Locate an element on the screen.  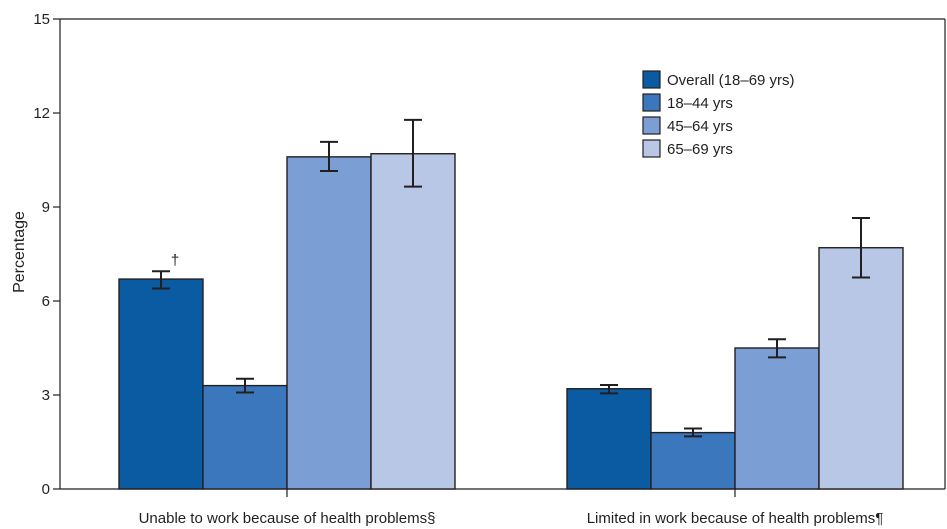
legend-label: Overall (18–69 yrs) is located at coordinates (731, 80).